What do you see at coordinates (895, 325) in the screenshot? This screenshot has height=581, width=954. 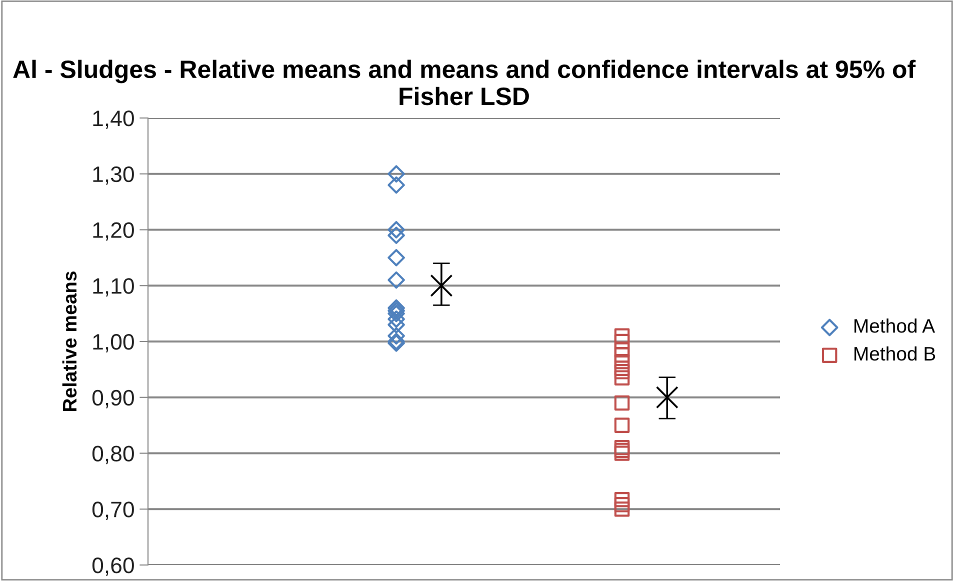 I see `legend-label: Method A` at bounding box center [895, 325].